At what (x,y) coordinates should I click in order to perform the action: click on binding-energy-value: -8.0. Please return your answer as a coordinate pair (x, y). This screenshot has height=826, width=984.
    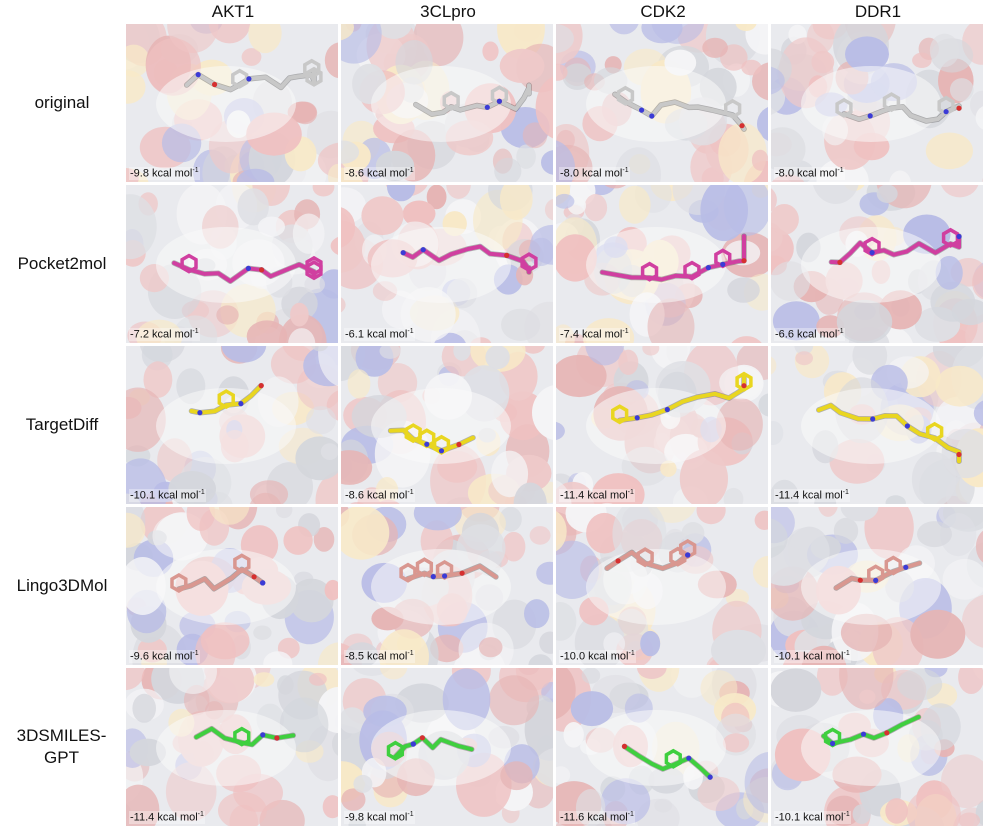
    Looking at the image, I should click on (569, 174).